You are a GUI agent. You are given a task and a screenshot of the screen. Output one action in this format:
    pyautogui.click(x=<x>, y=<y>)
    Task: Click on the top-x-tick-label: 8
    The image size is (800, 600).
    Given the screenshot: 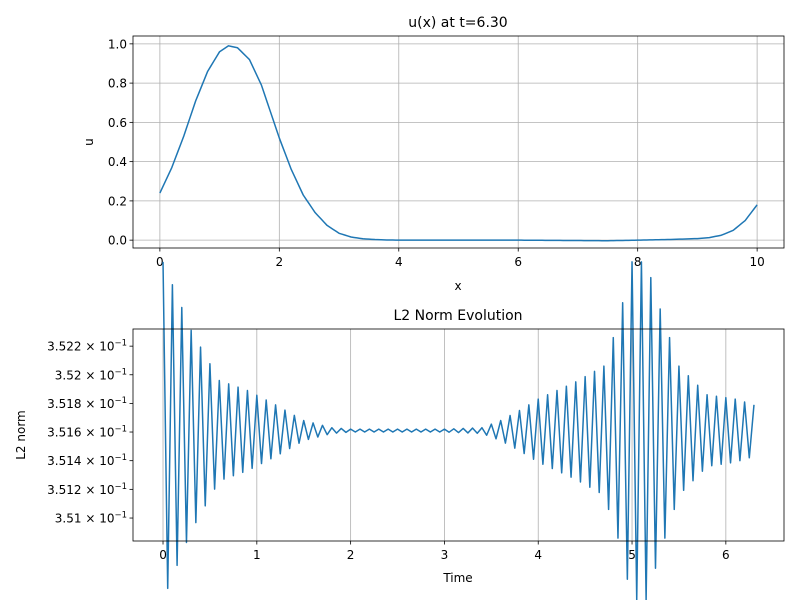 What is the action you would take?
    pyautogui.click(x=638, y=262)
    